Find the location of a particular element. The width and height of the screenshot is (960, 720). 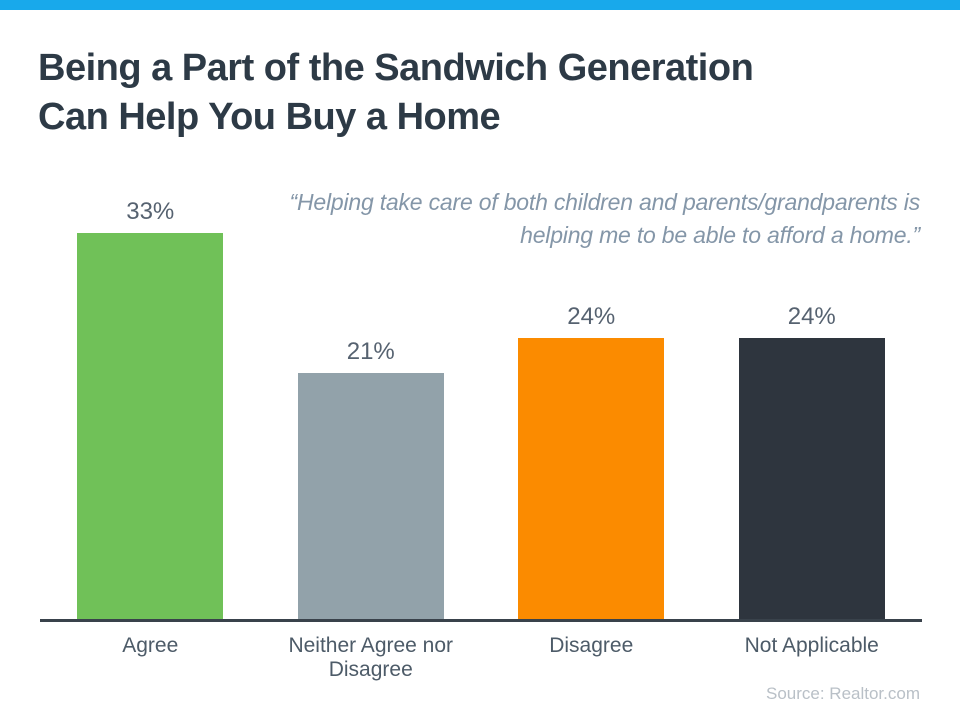

bar-disagree is located at coordinates (591, 478).